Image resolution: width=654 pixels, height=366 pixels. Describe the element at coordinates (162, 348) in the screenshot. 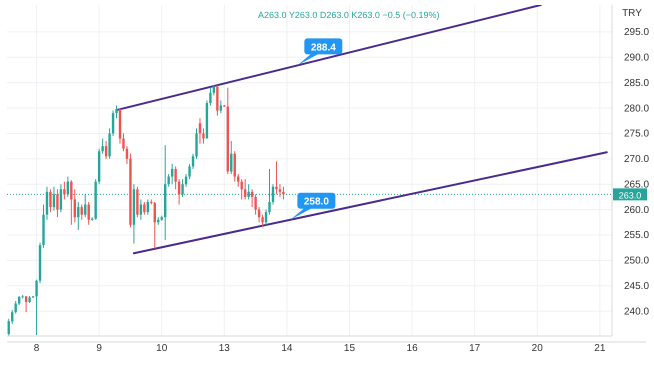

I see `x-tick-label: 10` at that location.